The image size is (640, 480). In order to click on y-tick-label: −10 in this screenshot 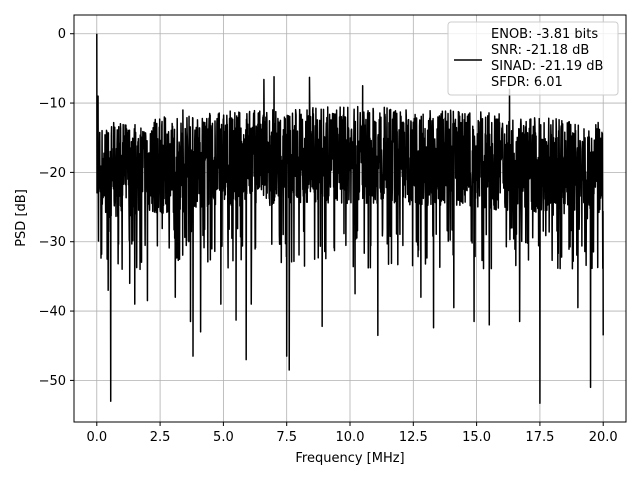, I will do `click(52, 104)`.